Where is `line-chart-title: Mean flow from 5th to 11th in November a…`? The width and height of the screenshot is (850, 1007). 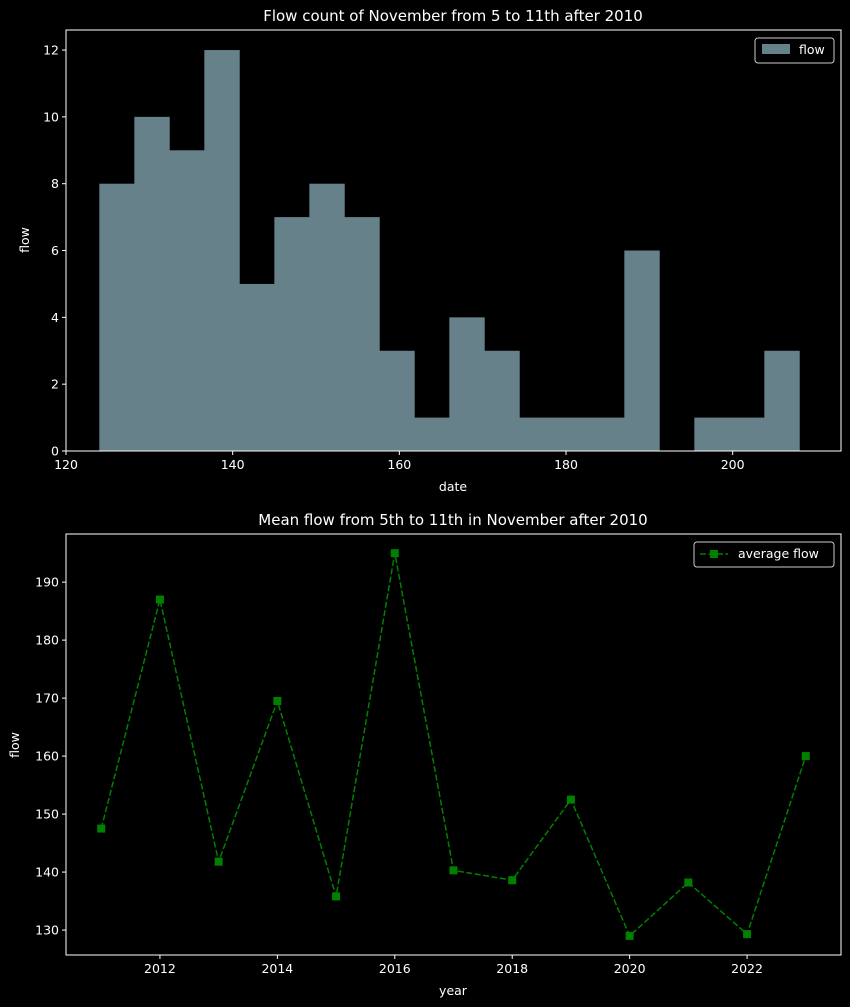 line-chart-title: Mean flow from 5th to 11th in November a… is located at coordinates (452, 520).